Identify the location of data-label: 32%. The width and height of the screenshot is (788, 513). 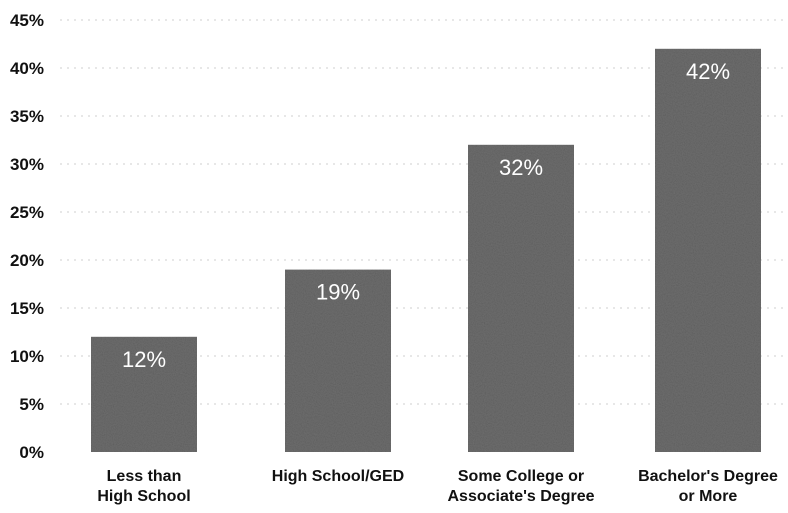
(521, 167).